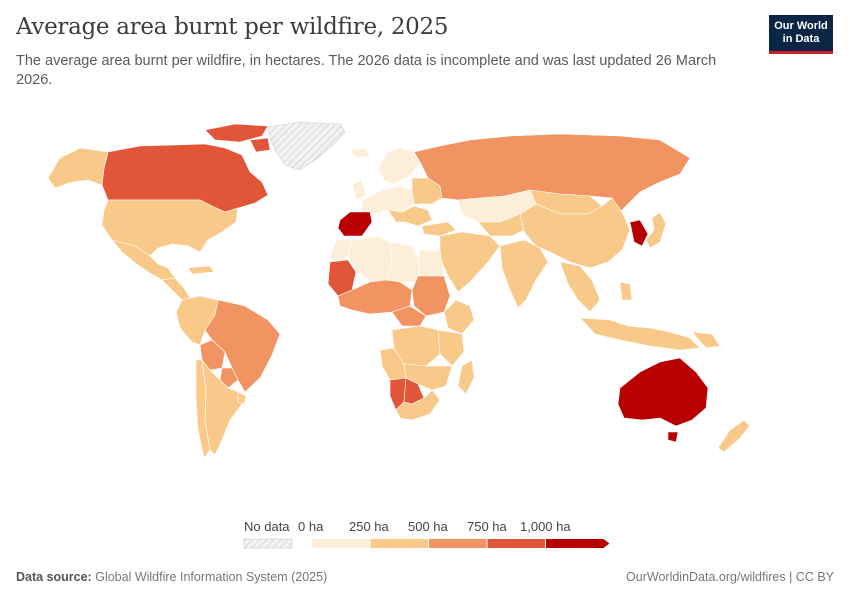 This screenshot has height=600, width=850. I want to click on region-new-zealand, so click(734, 436).